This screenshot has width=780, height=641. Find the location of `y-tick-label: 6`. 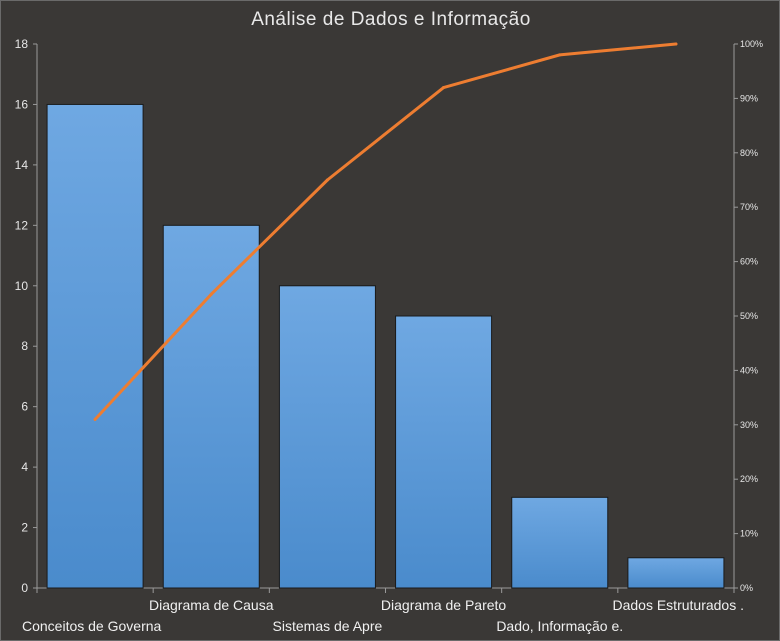

y-tick-label: 6 is located at coordinates (24, 407).